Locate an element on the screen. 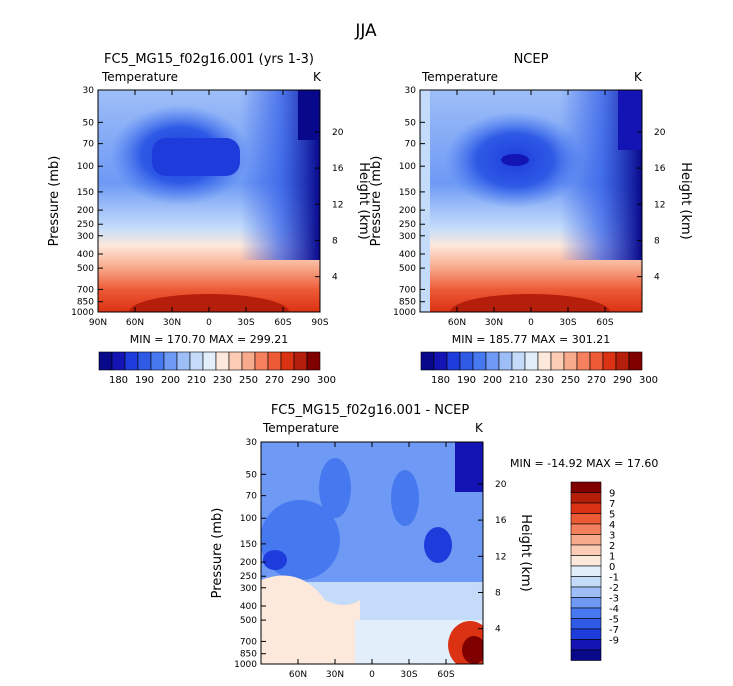 This screenshot has width=733, height=686. panel-model-y2label: Height (km) is located at coordinates (363, 200).